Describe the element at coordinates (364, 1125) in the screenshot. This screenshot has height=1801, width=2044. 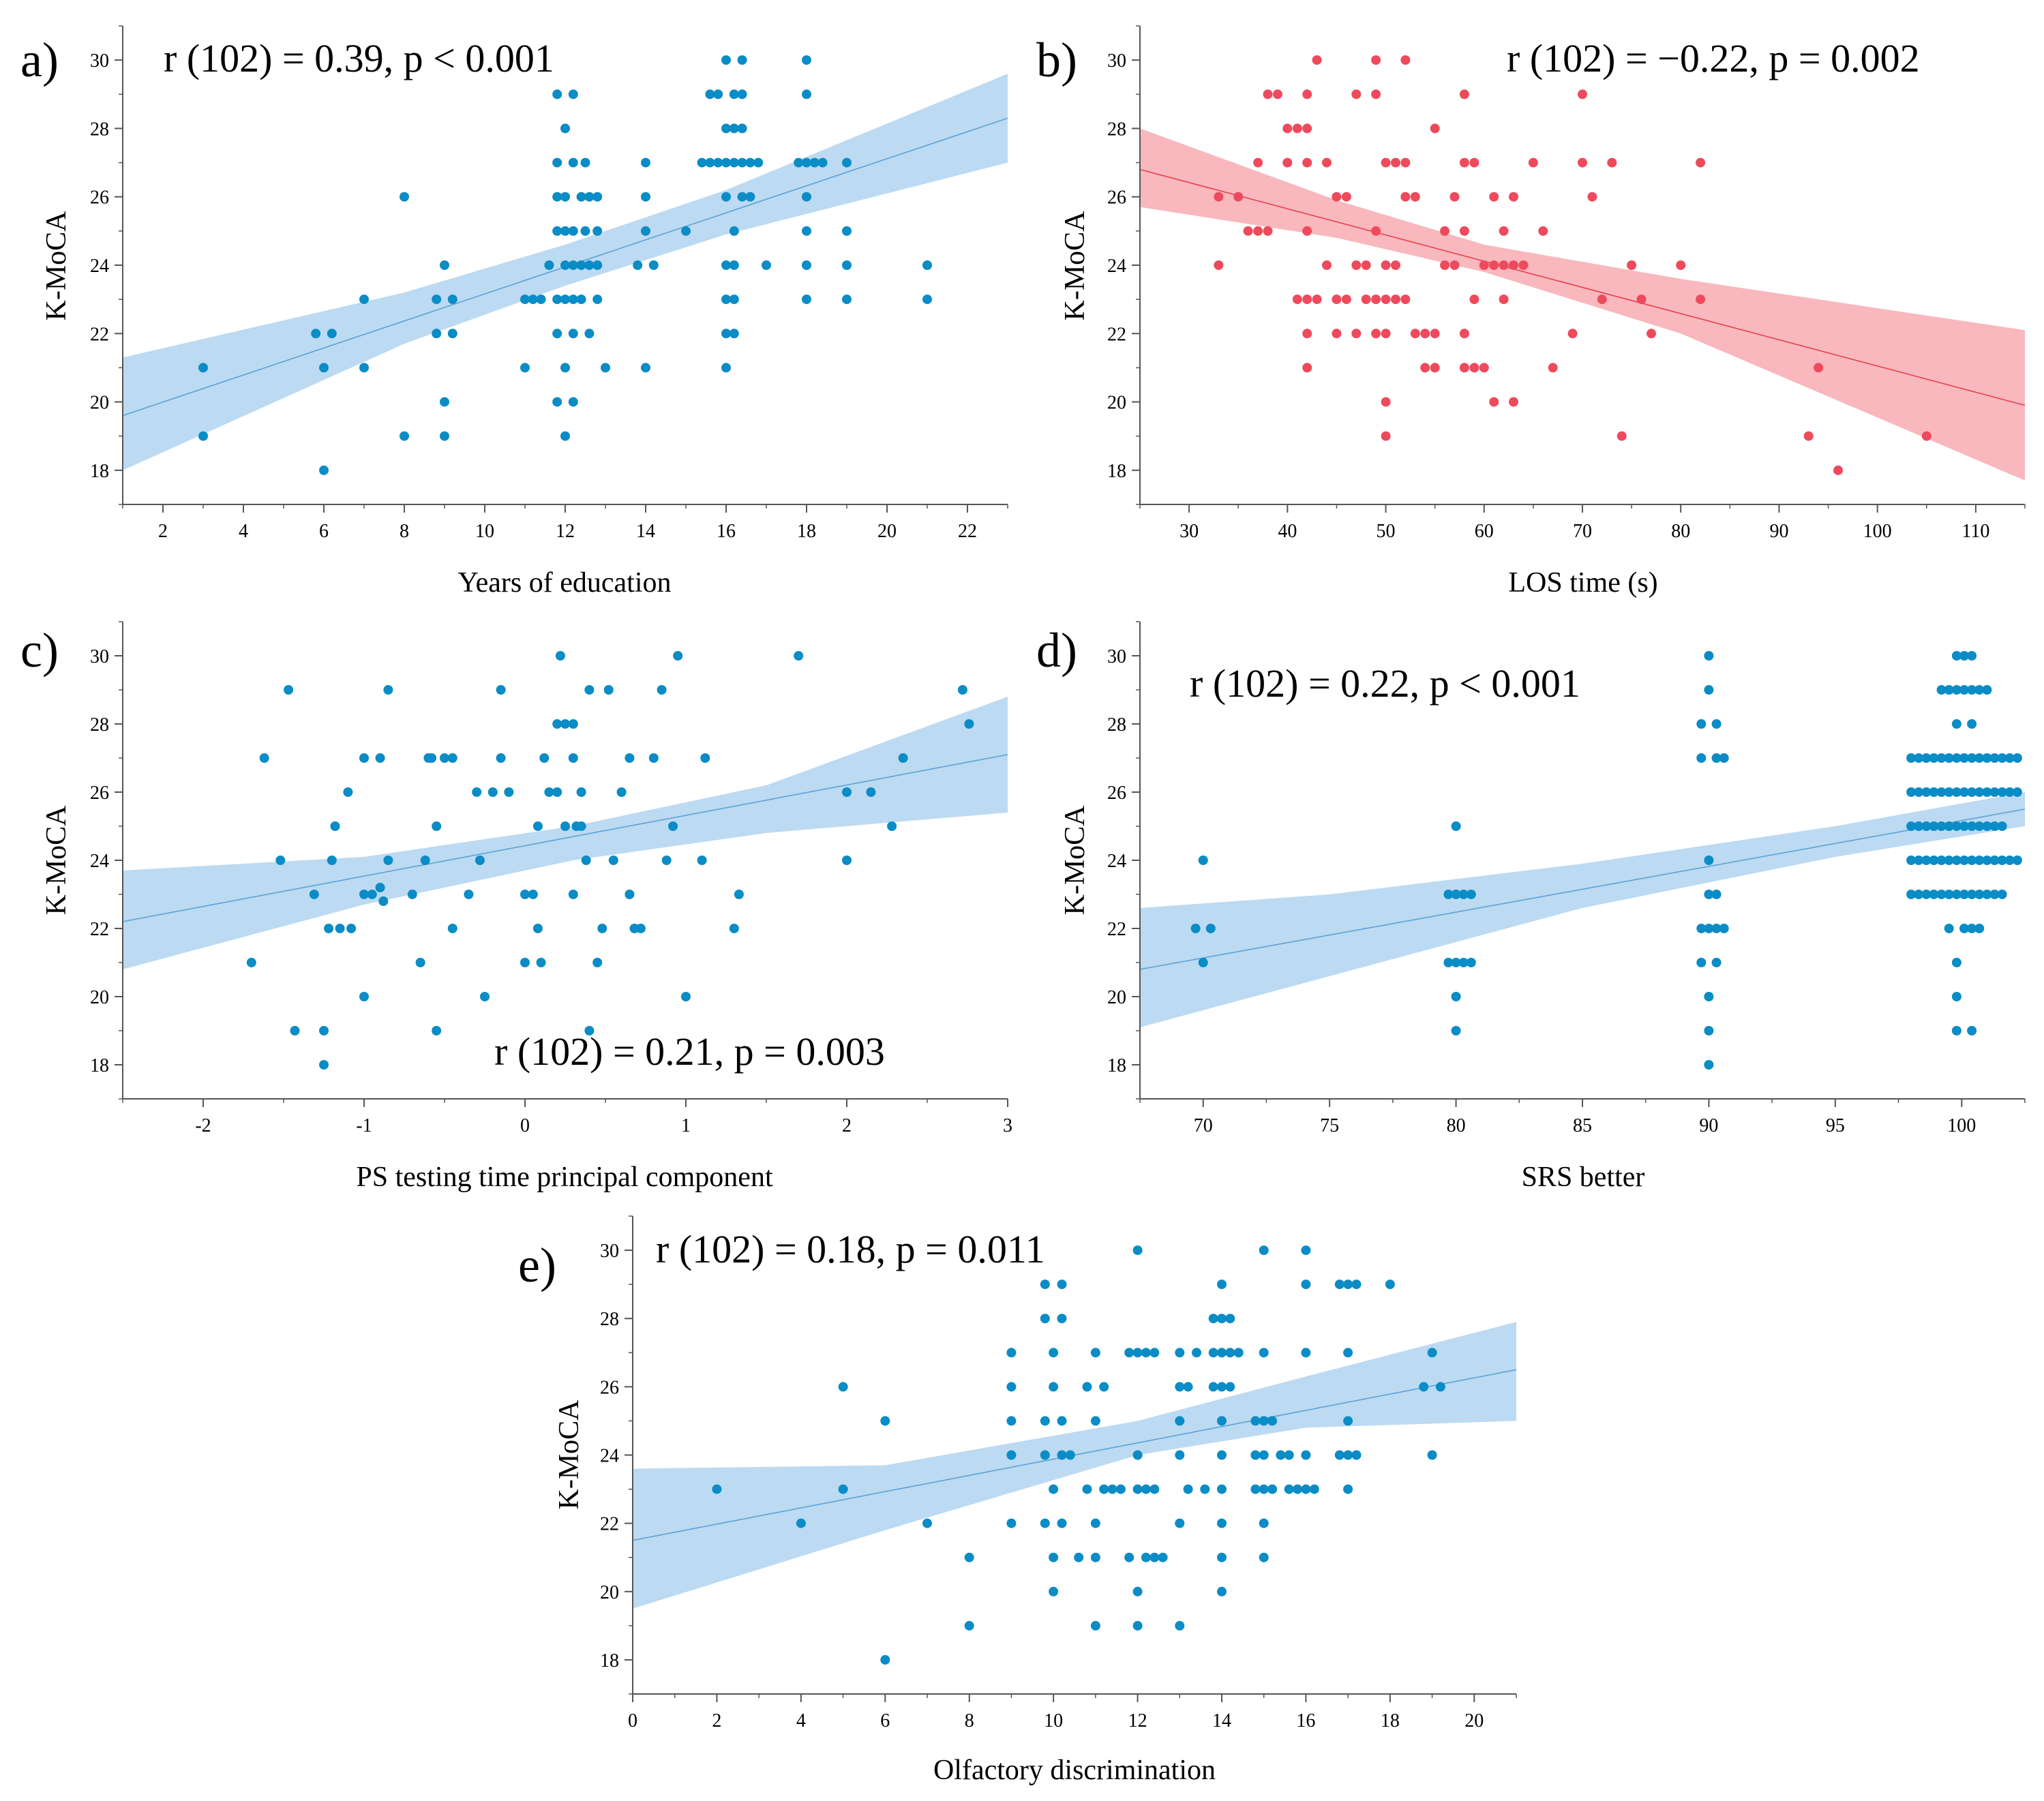
I see `x-tick-label: -1` at that location.